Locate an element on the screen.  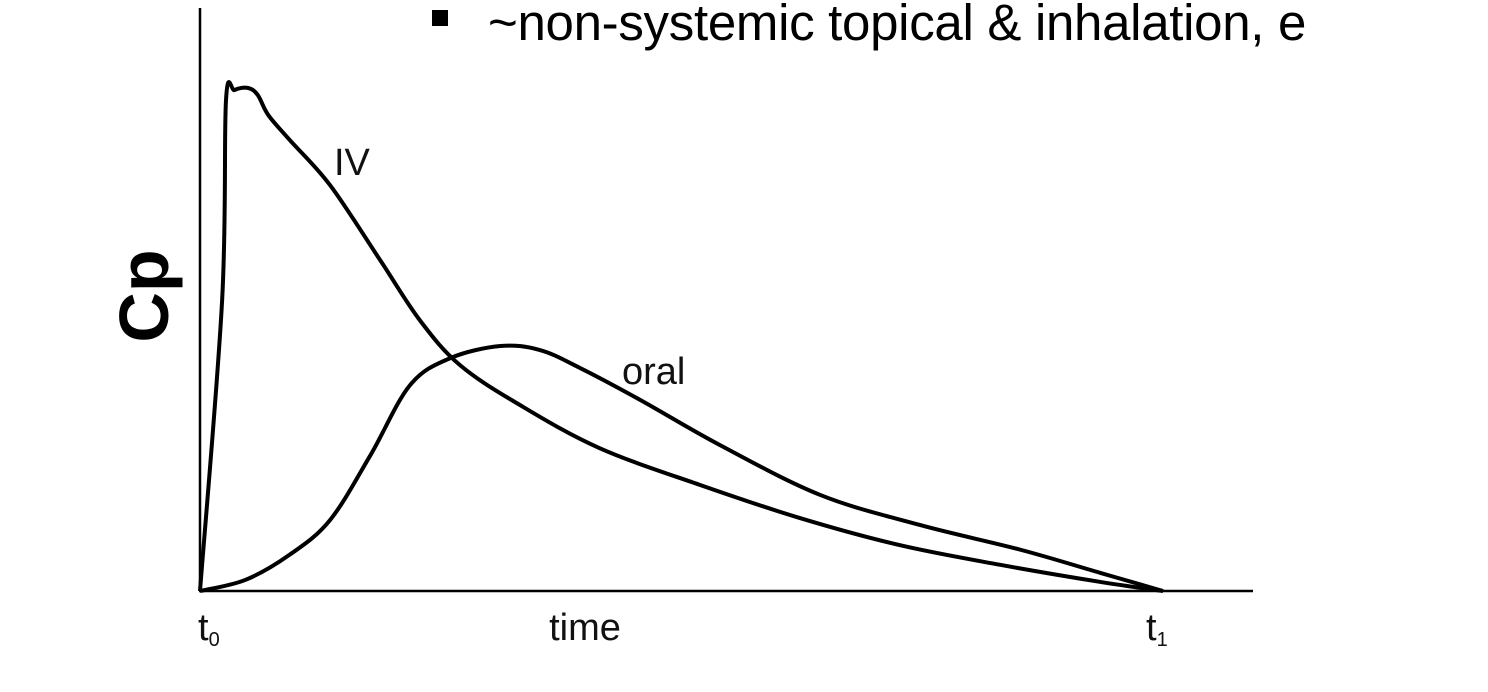
bullet-item: ~non-systemic topical & inhalation, e is located at coordinates (958, 27).